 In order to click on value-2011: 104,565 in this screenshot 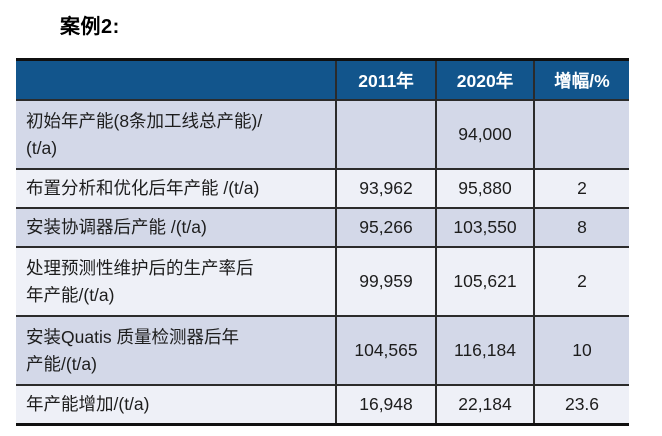, I will do `click(385, 350)`.